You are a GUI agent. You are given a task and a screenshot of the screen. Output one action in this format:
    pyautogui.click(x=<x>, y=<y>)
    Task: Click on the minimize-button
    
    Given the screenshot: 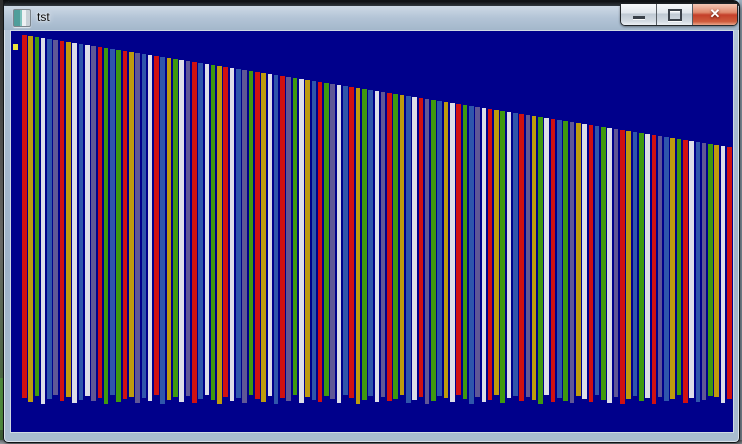 What is the action you would take?
    pyautogui.click(x=639, y=14)
    